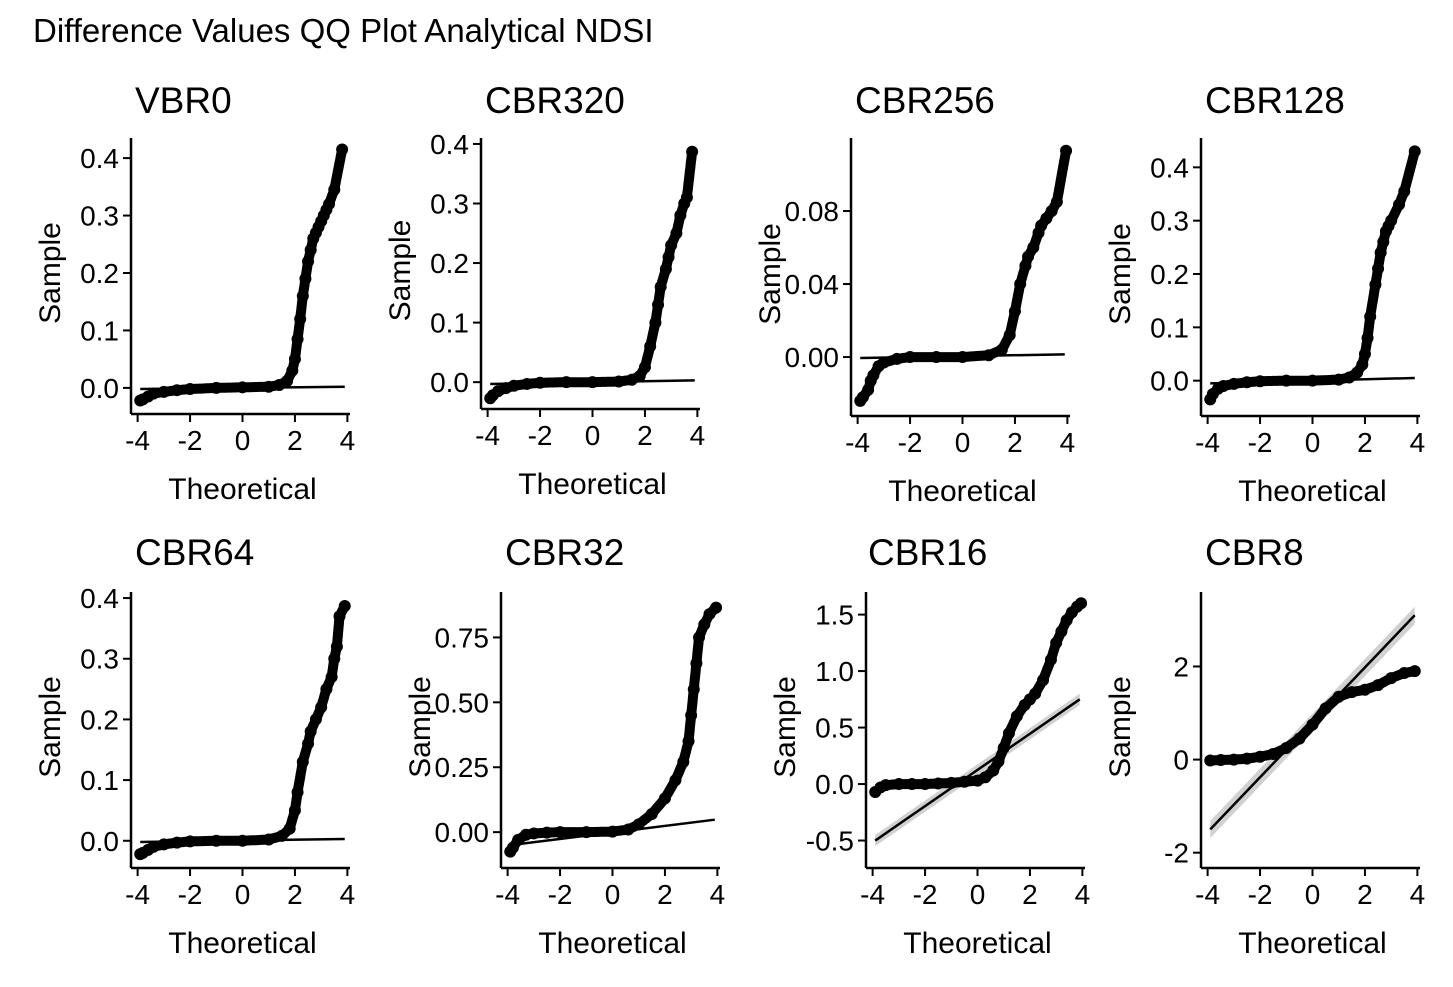  Describe the element at coordinates (99, 330) in the screenshot. I see `y-tick-label: 0.1` at that location.